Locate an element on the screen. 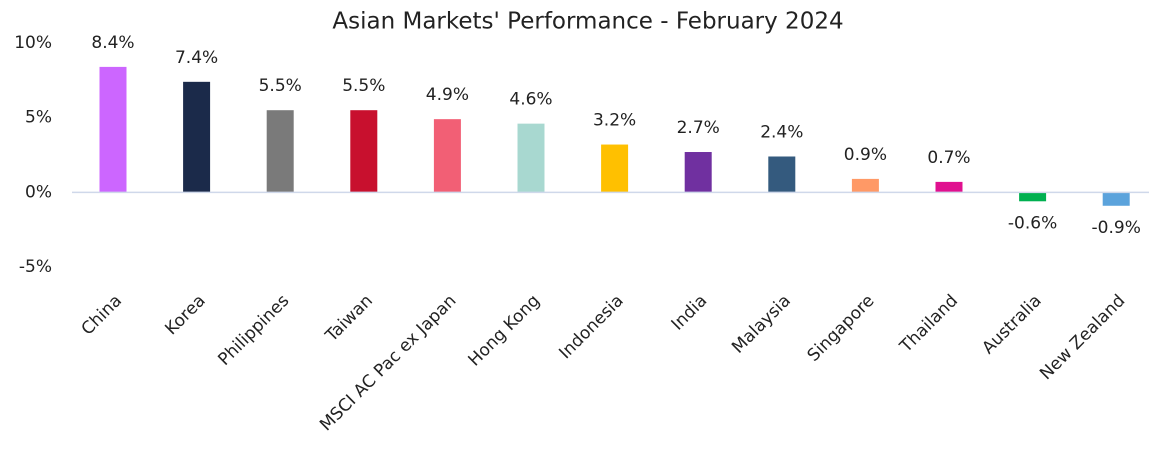  y-tick-label: 5% is located at coordinates (38, 118).